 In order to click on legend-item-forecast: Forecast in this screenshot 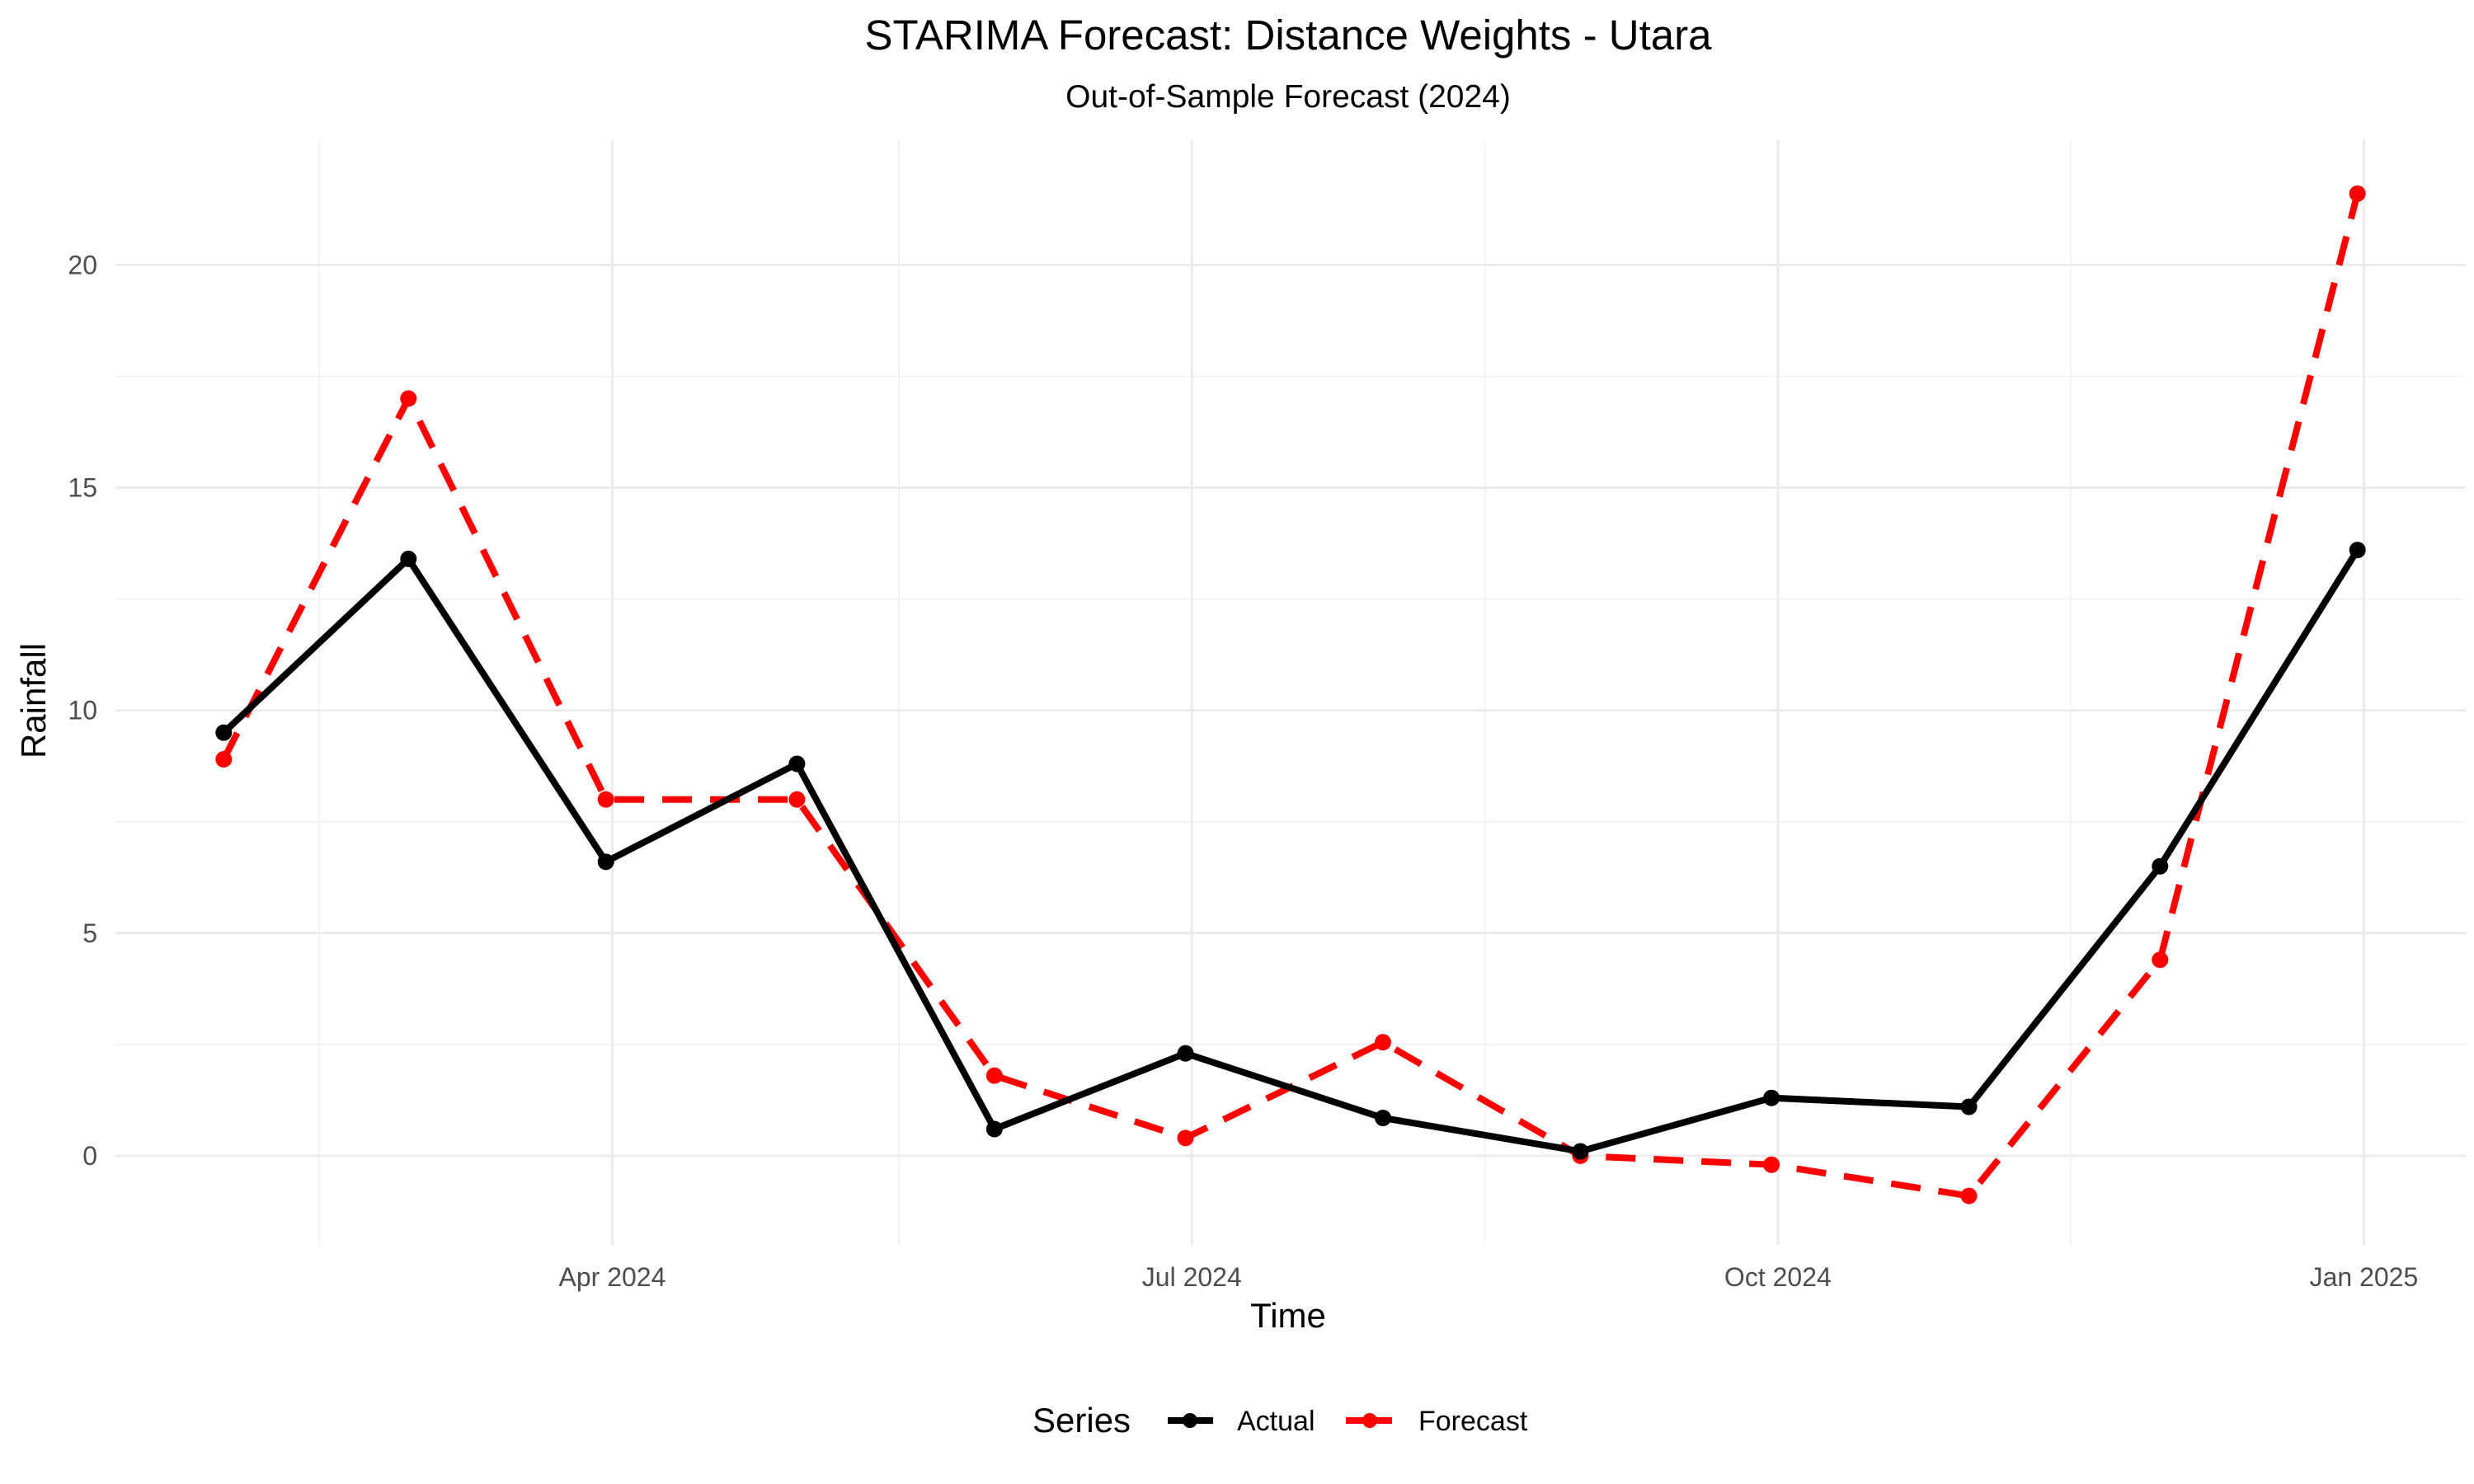, I will do `click(1437, 1421)`.